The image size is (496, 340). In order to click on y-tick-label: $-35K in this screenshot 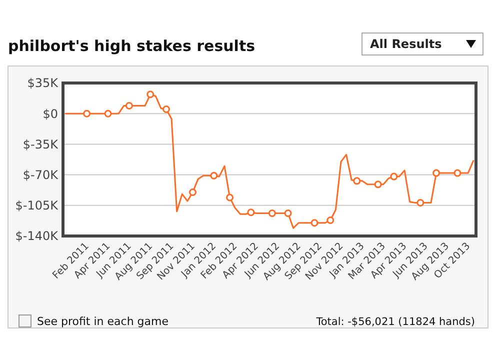, I will do `click(41, 144)`.